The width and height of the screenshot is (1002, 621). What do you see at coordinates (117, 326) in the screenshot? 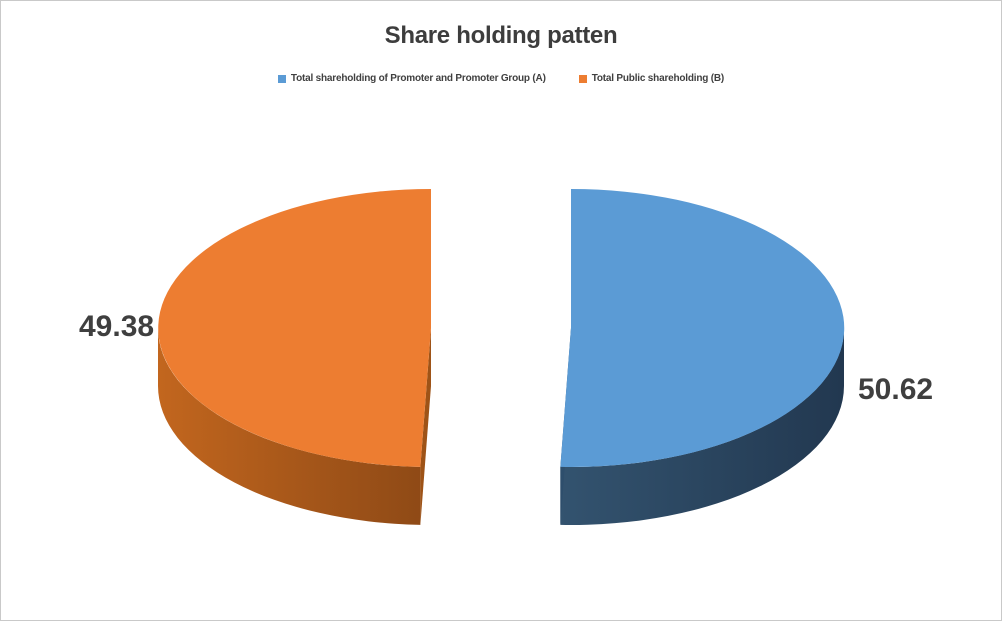
I see `data-label-public: 49.38` at bounding box center [117, 326].